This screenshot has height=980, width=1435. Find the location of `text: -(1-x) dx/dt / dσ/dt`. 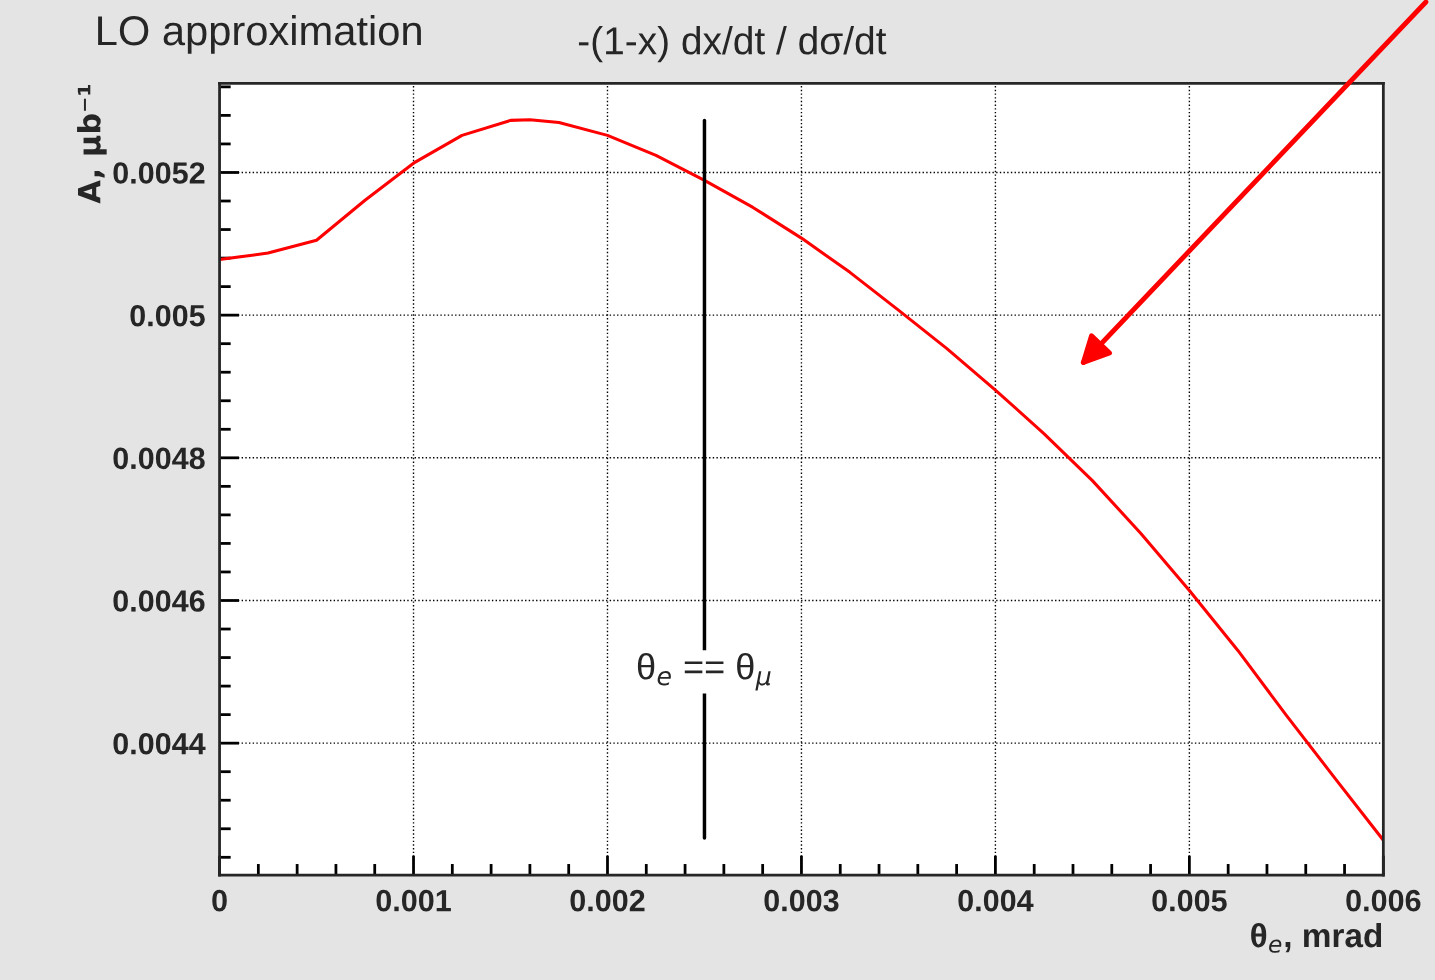

text: -(1-x) dx/dt / dσ/dt is located at coordinates (732, 44).